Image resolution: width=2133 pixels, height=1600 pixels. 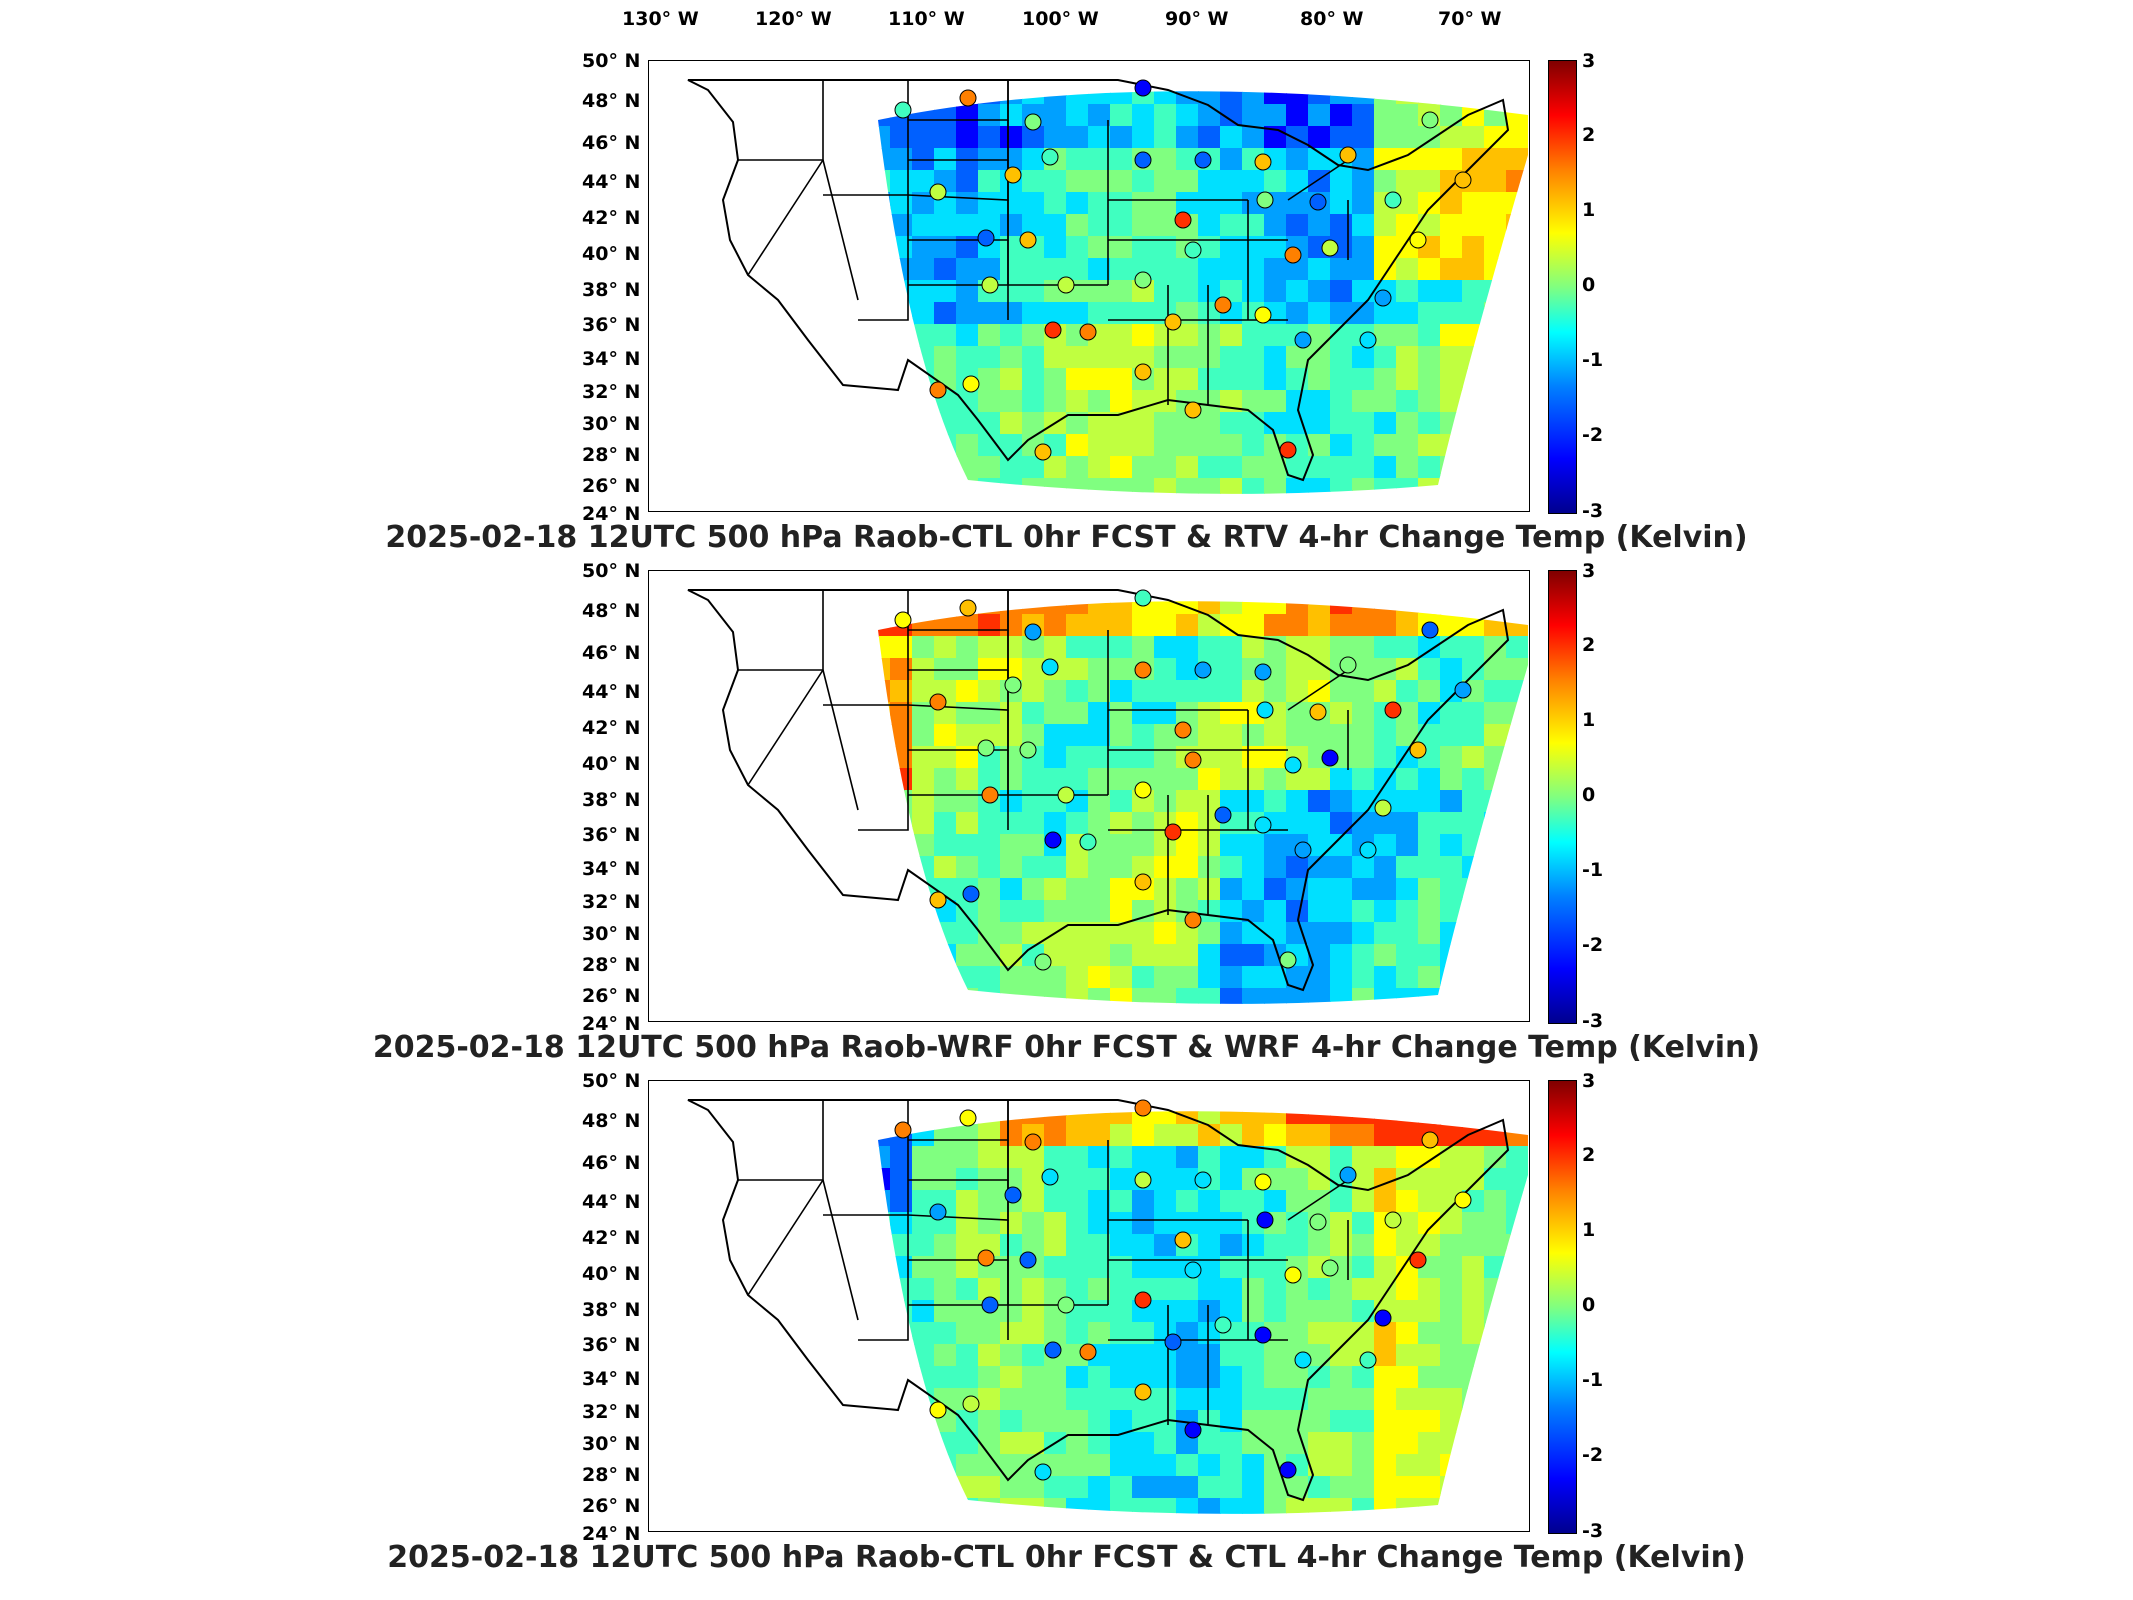 I want to click on lat-label: 24° N, so click(x=611, y=1534).